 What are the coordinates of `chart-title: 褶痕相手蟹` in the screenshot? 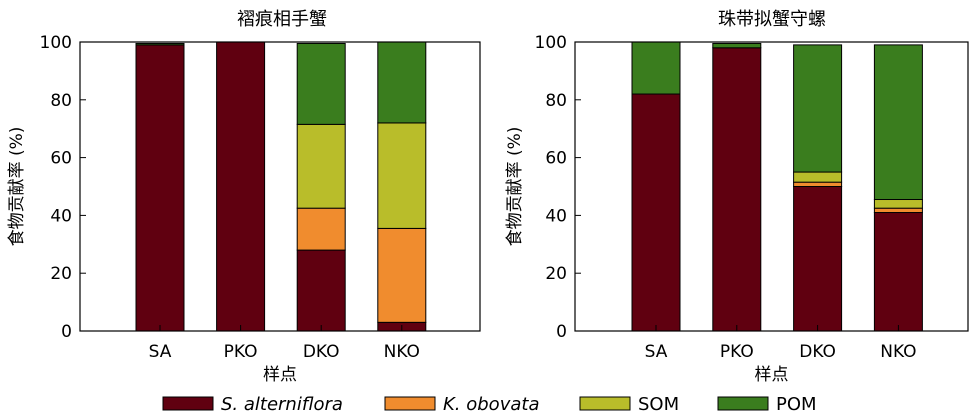 It's located at (282, 19).